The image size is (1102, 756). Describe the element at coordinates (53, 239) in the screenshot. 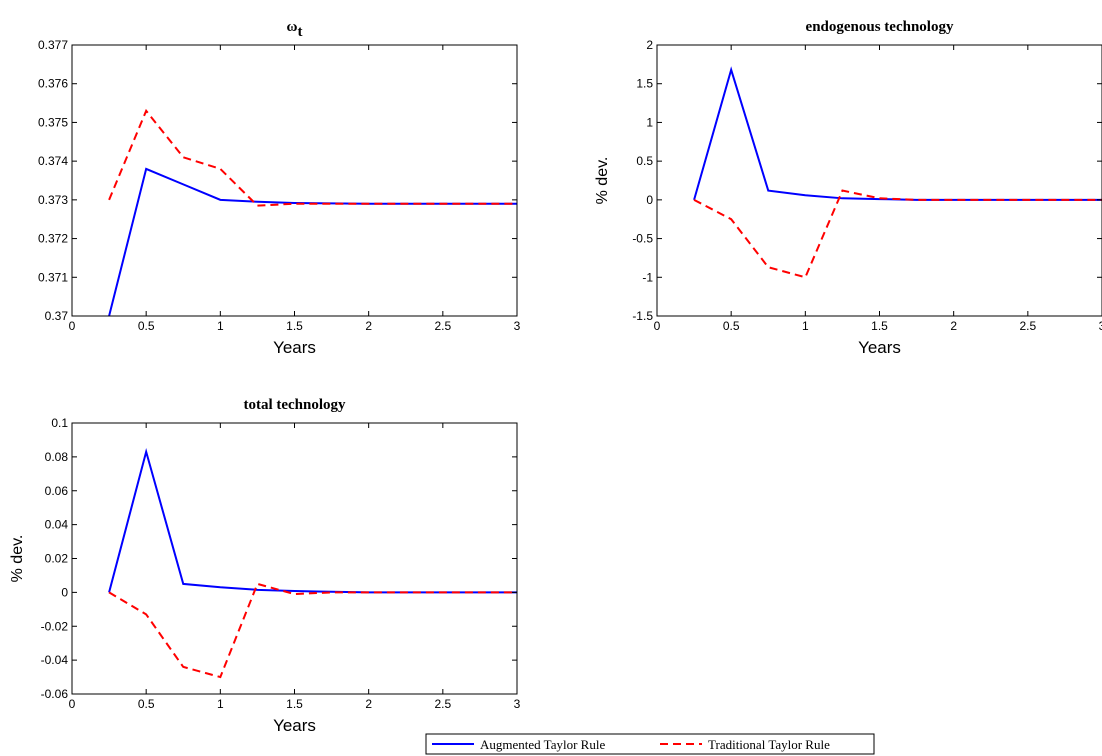

I see `panel-1-ytick-label: 0.372` at that location.